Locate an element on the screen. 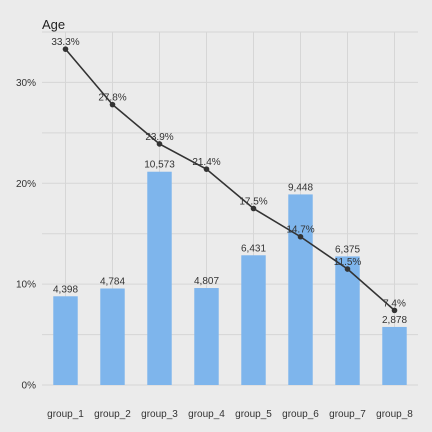 The height and width of the screenshot is (432, 432). bar-value-label: 4,784 is located at coordinates (112, 281).